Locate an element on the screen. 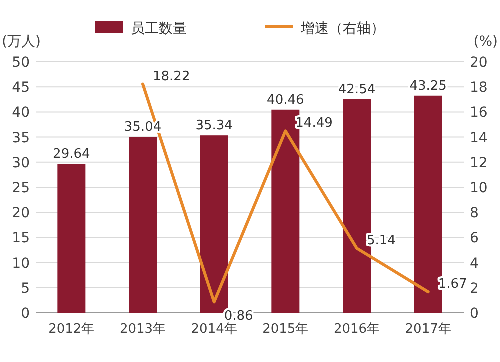 The height and width of the screenshot is (362, 500). y-tick-label: 40 is located at coordinates (21, 113).